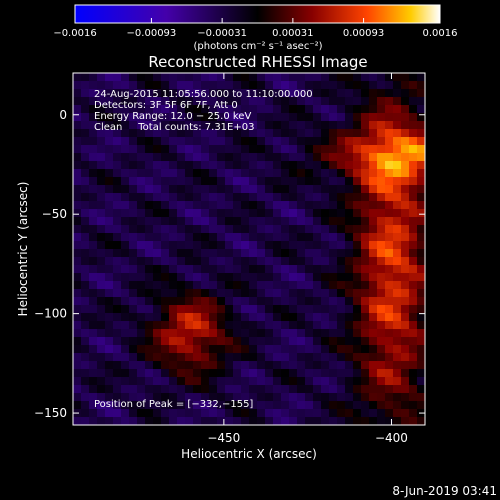  I want to click on chart-title: Reconstructed RHESSI Image, so click(257, 62).